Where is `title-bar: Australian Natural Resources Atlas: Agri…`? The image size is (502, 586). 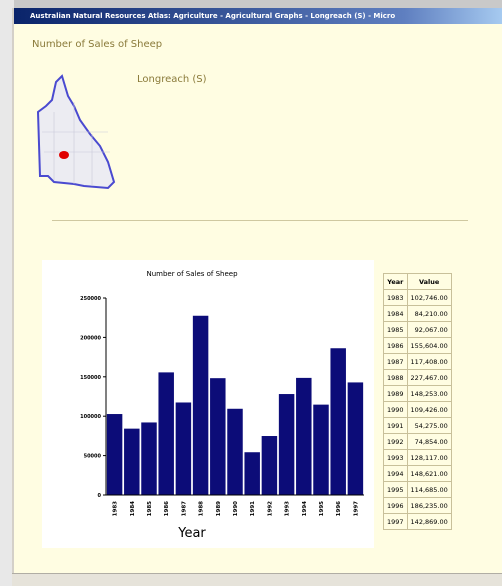
title-bar: Australian Natural Resources Atlas: Agri… is located at coordinates (258, 16).